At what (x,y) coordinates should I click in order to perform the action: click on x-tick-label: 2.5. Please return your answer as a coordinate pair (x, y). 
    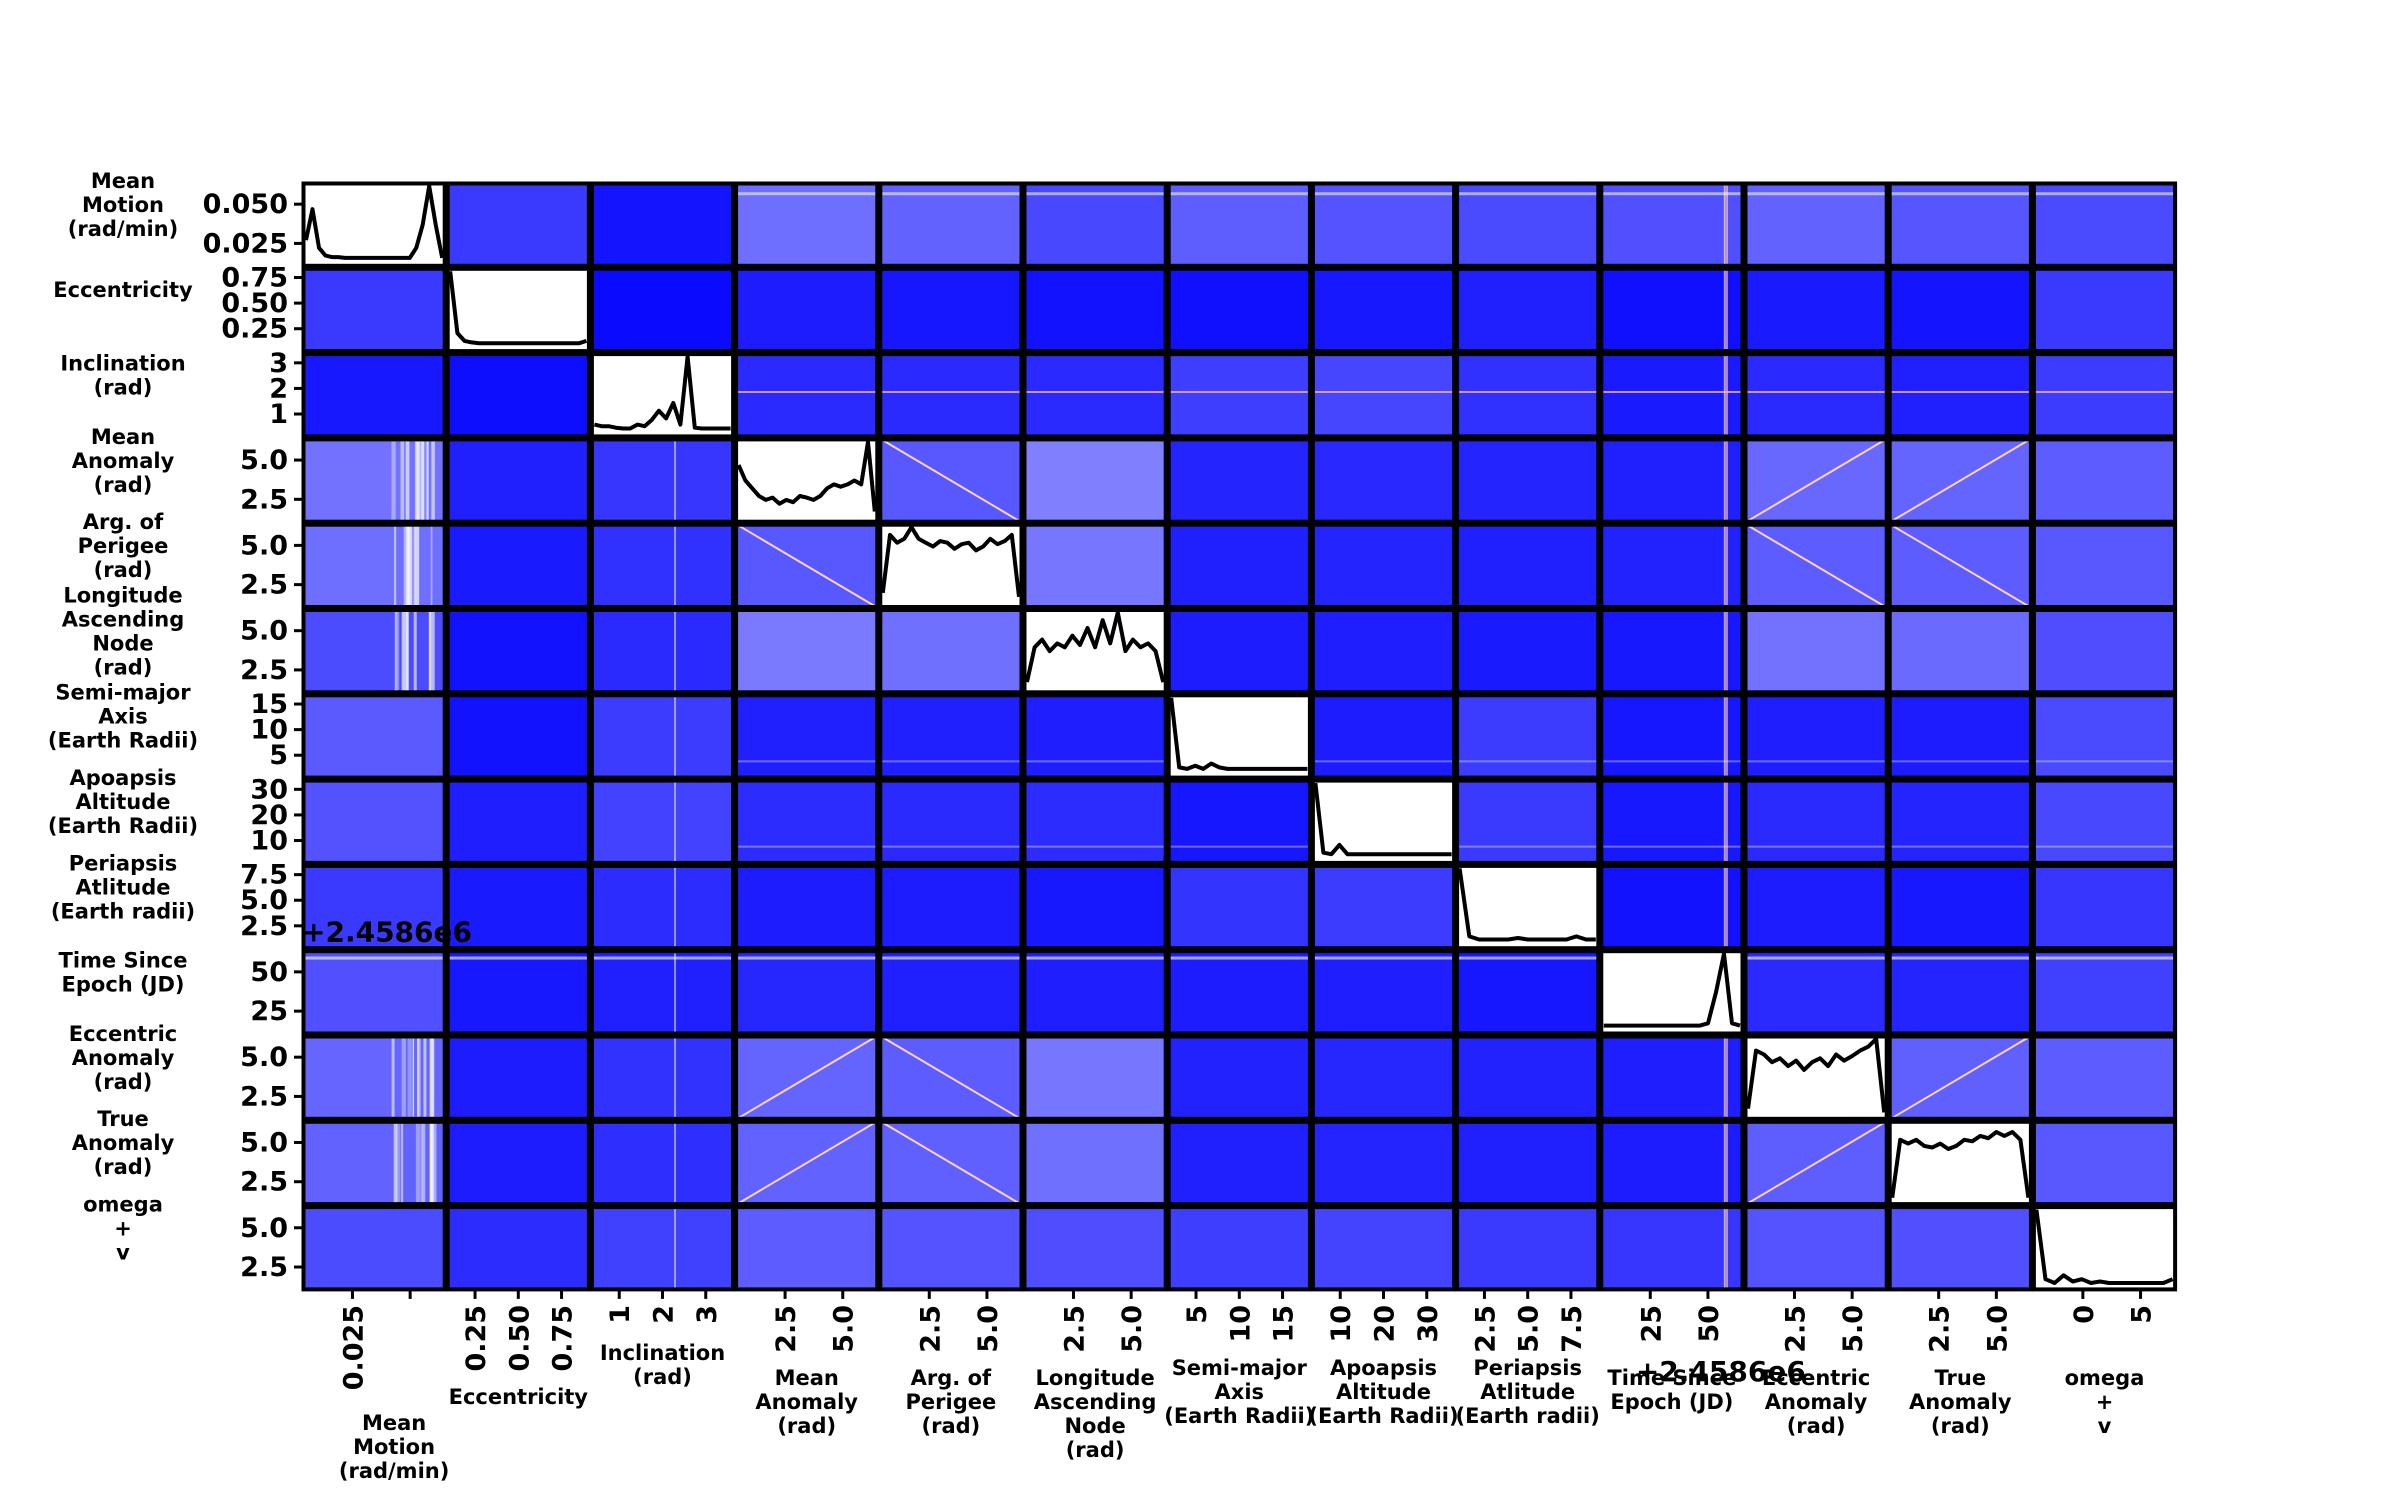
    Looking at the image, I should click on (1485, 1329).